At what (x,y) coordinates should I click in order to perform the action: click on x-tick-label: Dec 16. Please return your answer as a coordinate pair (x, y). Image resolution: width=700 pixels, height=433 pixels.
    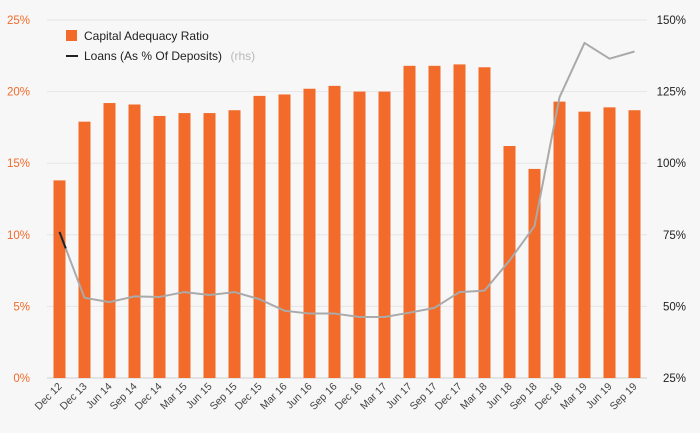
    Looking at the image, I should click on (349, 397).